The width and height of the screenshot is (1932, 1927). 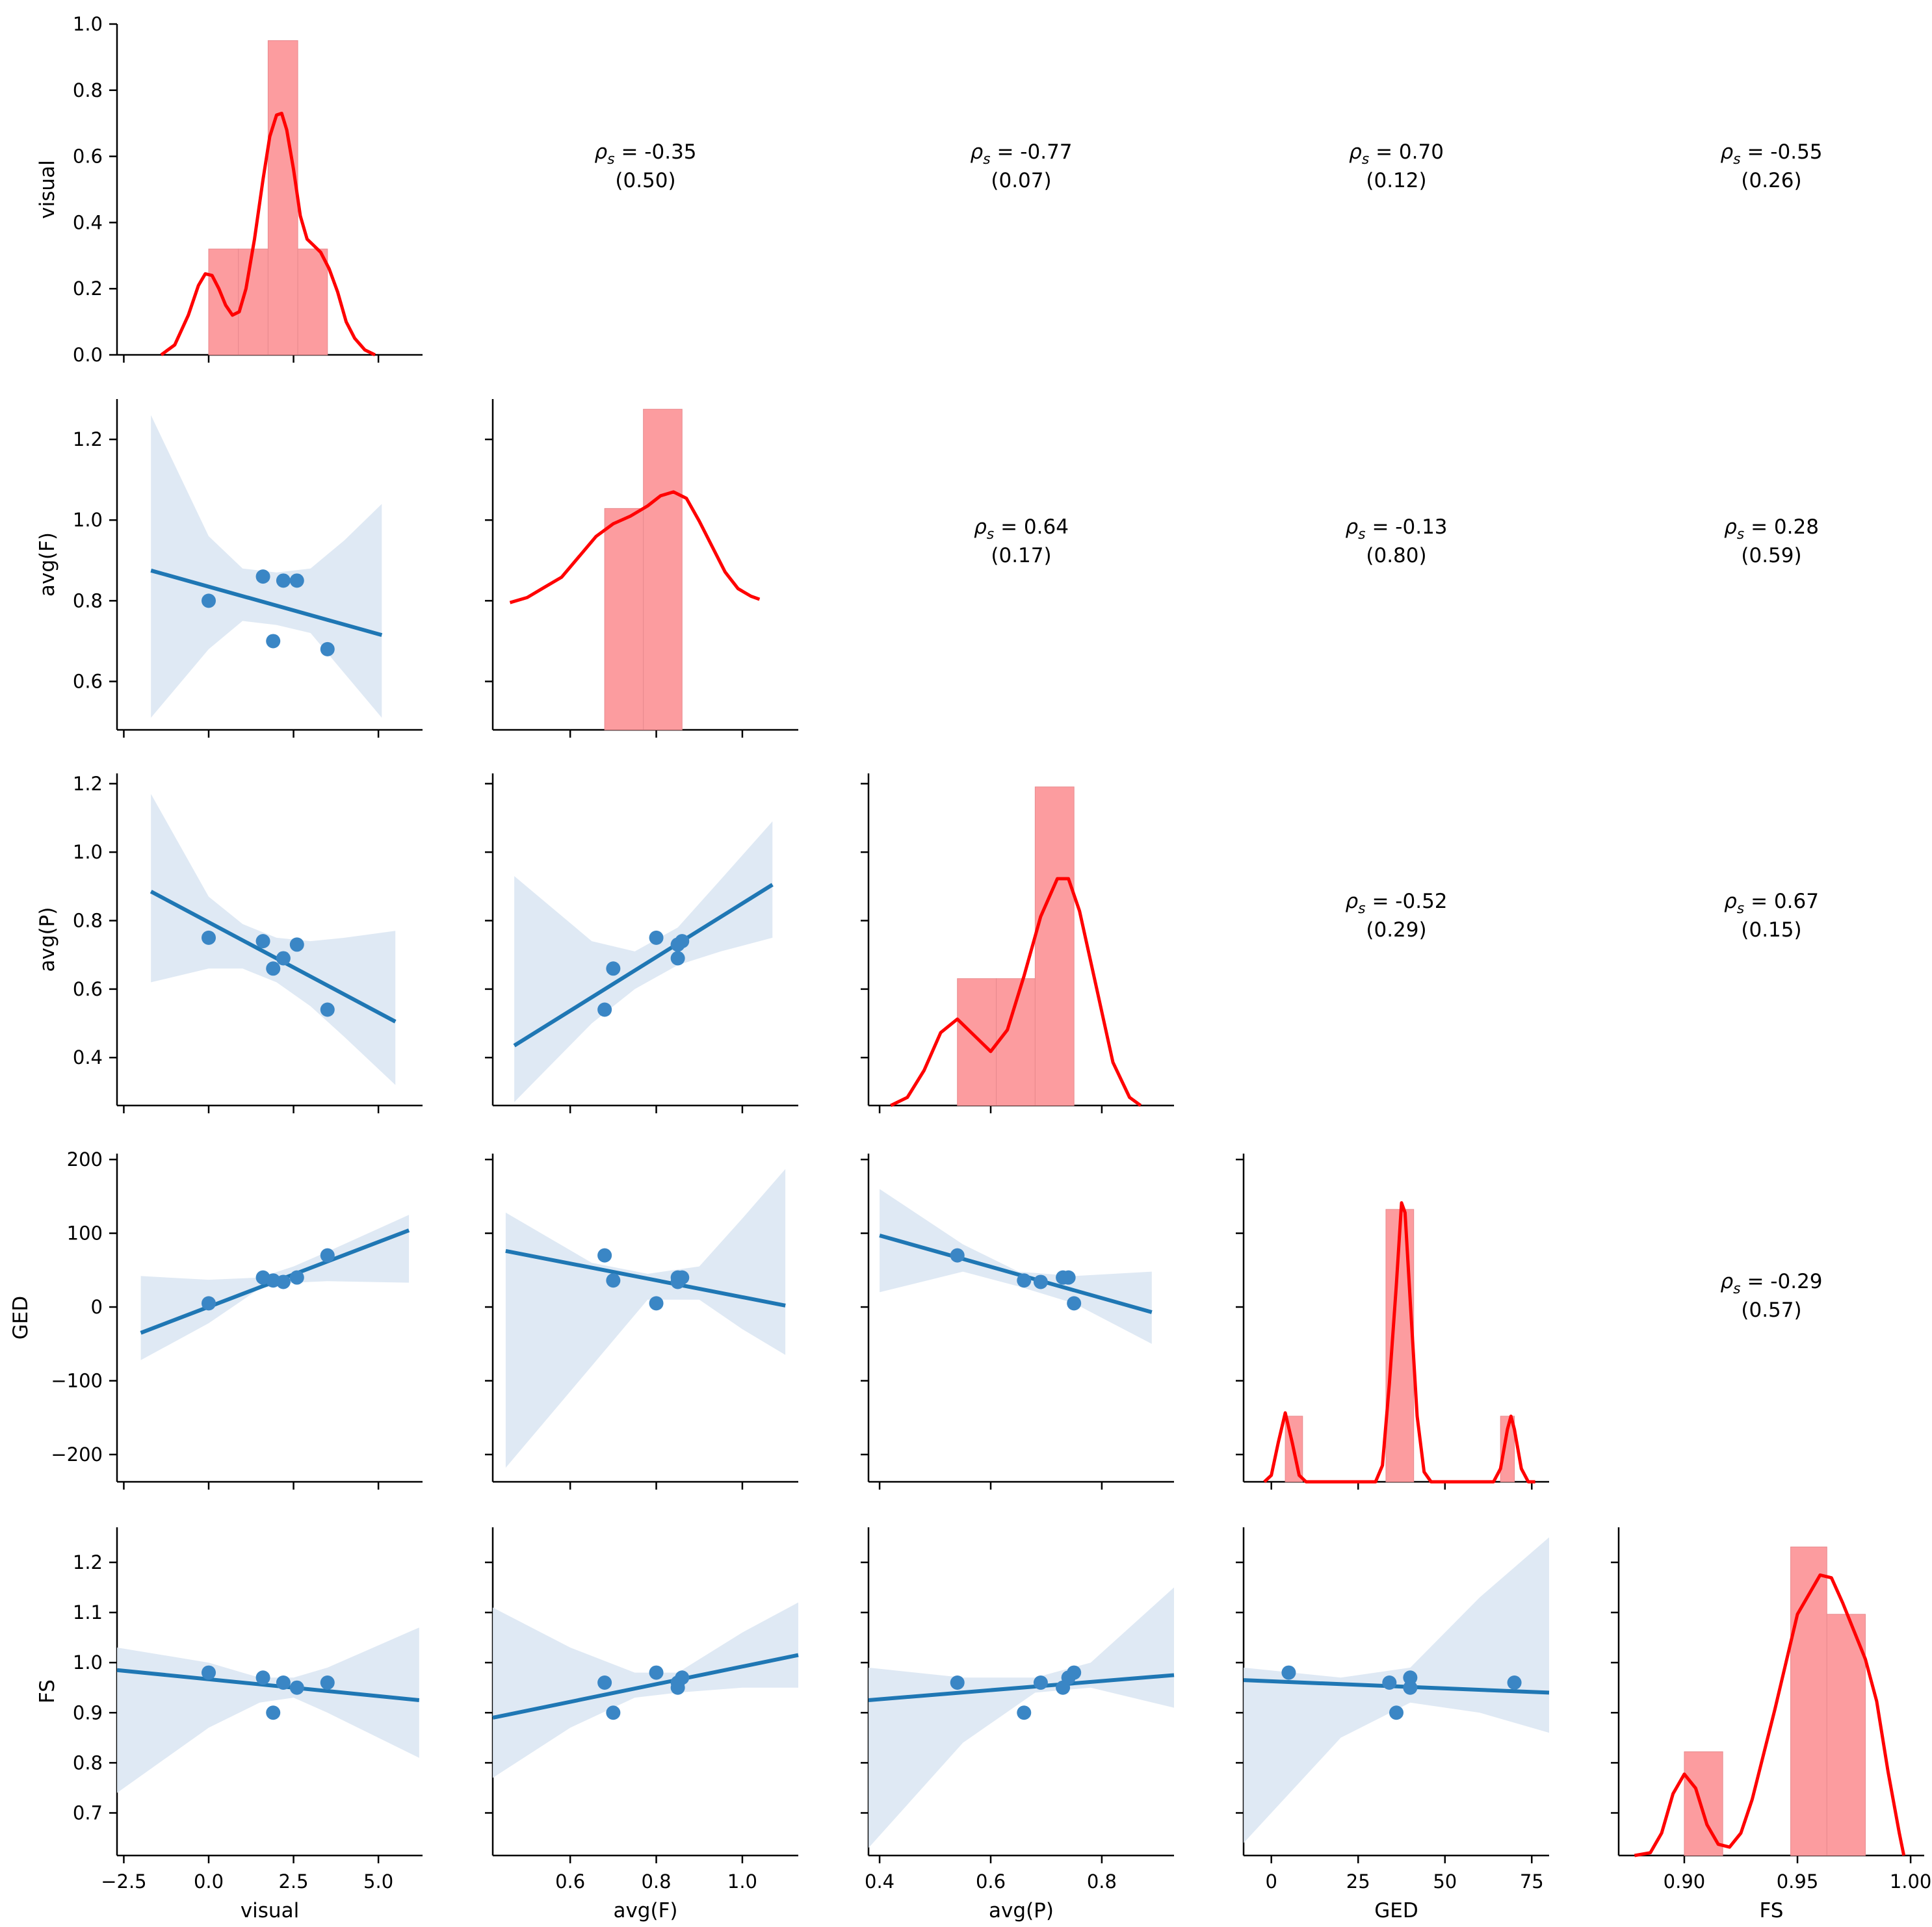 What do you see at coordinates (47, 1691) in the screenshot?
I see `y-axis-label: FS` at bounding box center [47, 1691].